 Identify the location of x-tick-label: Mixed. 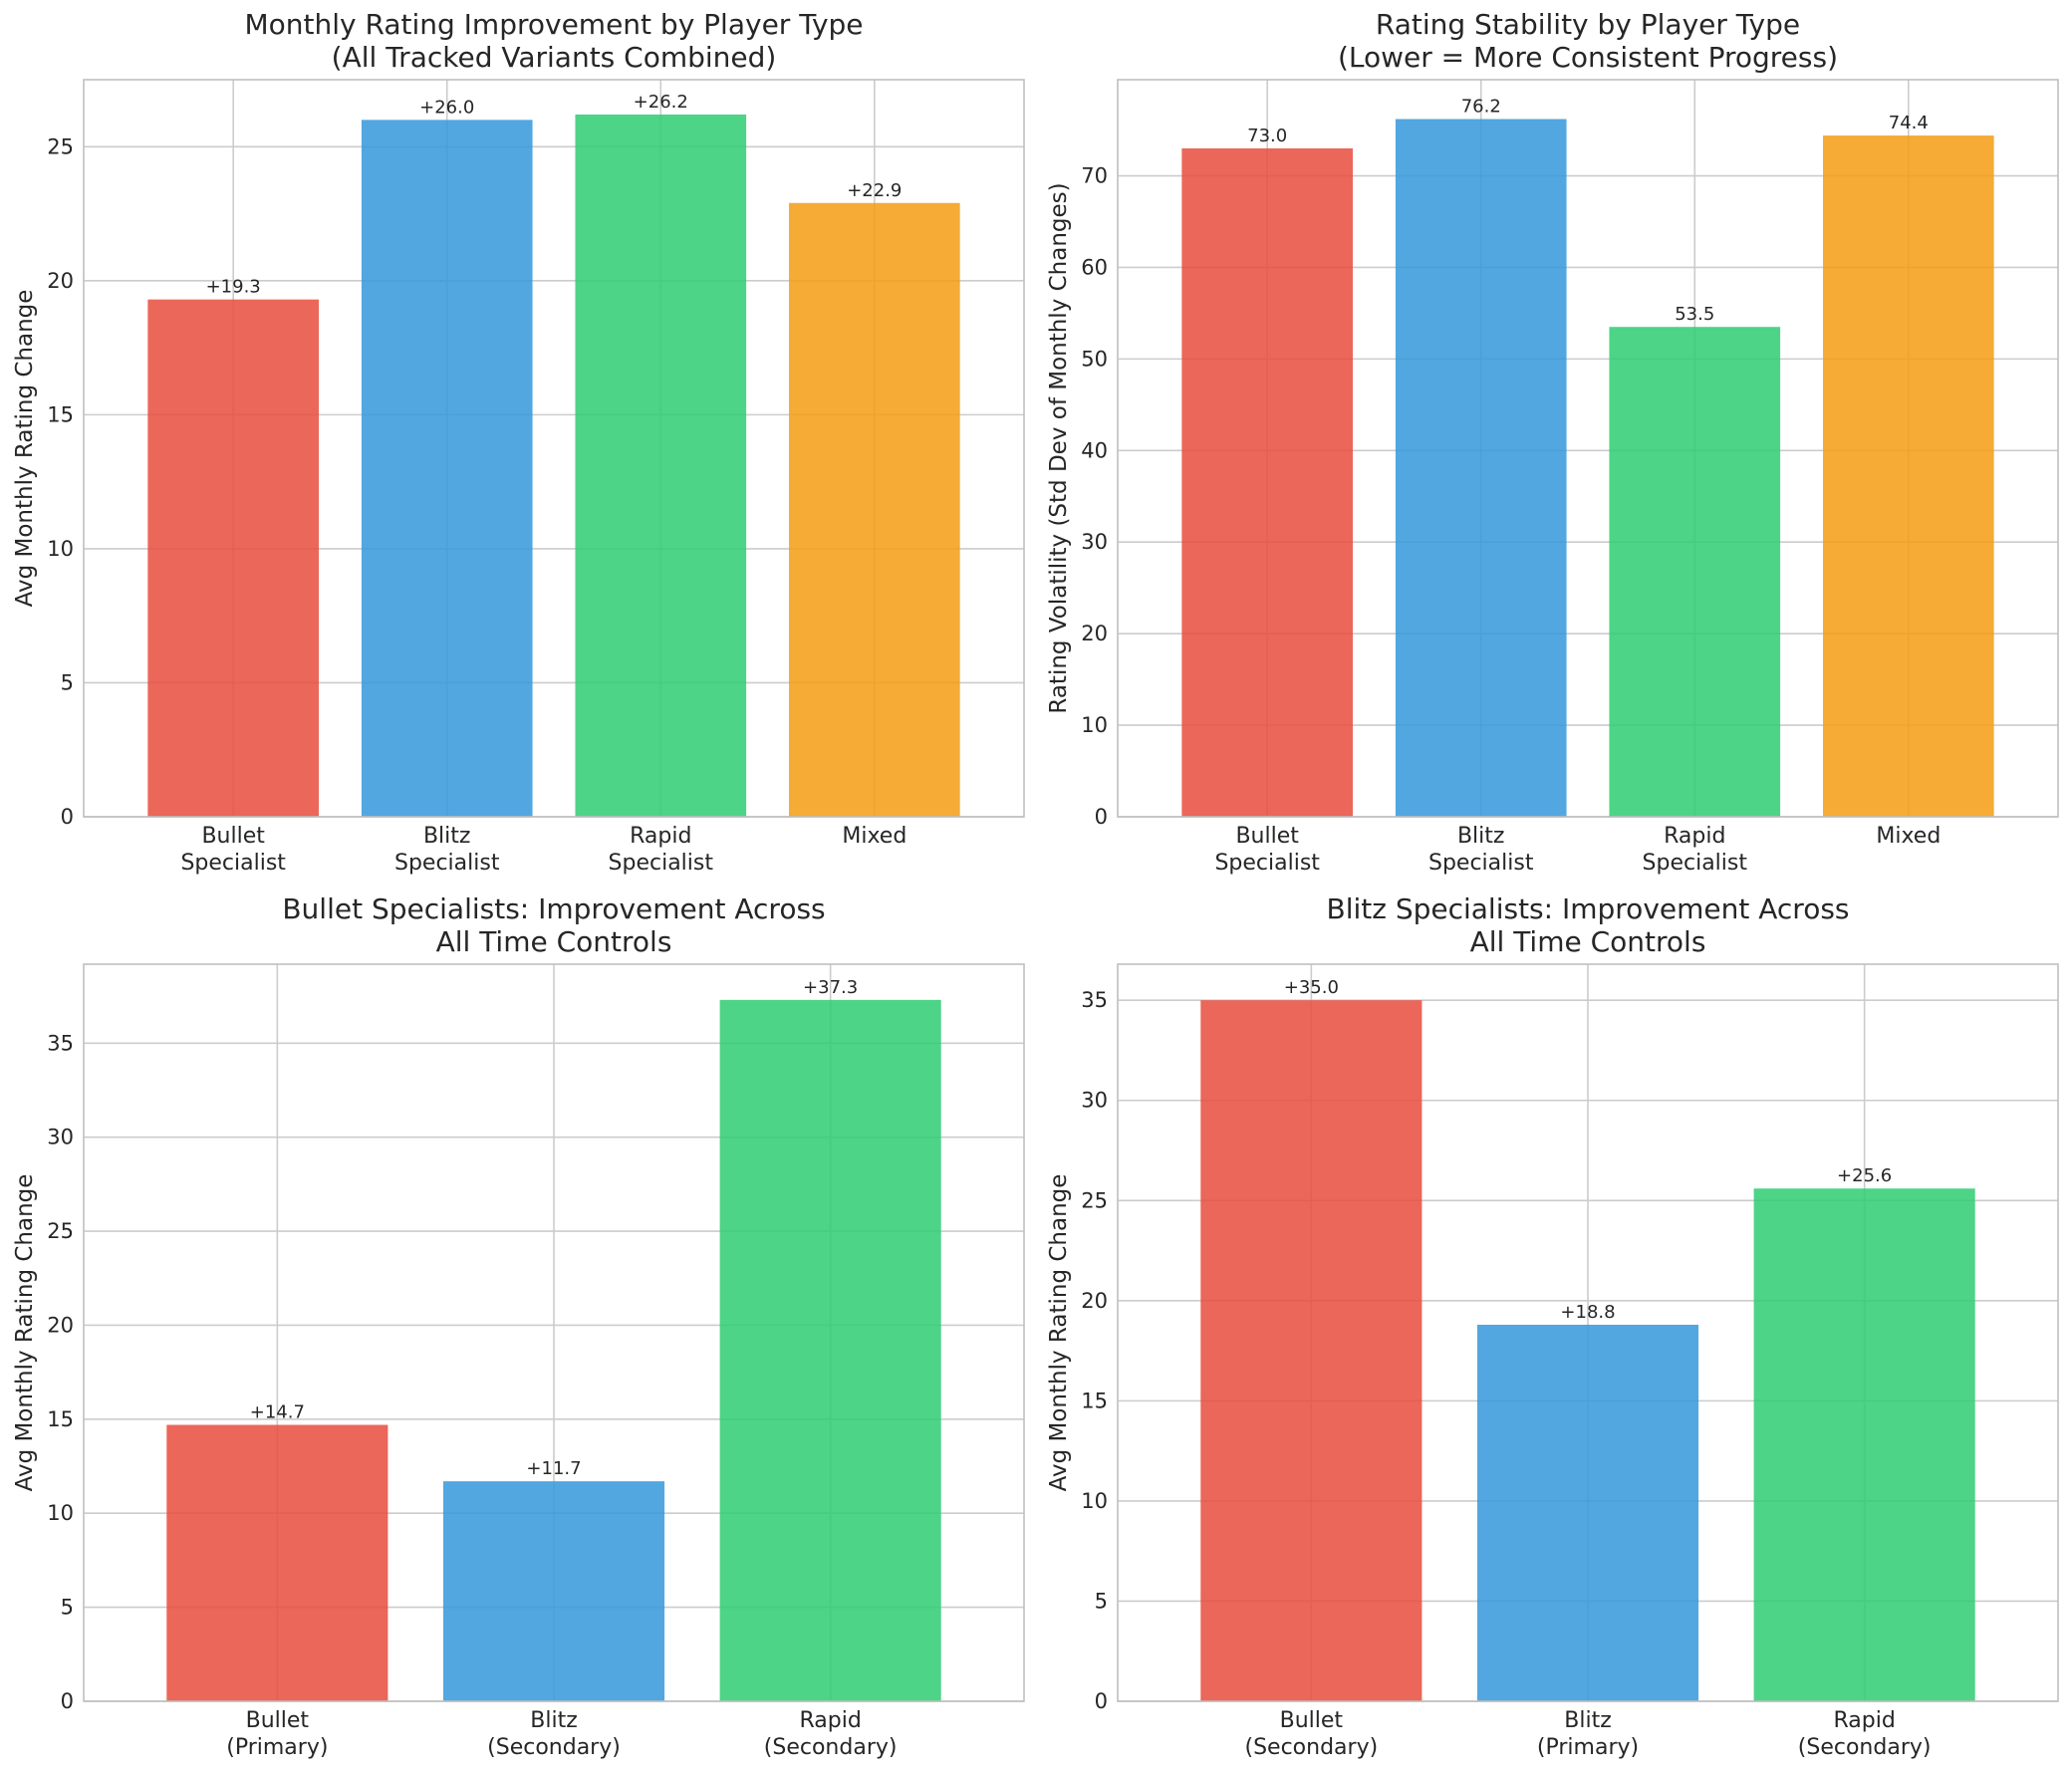
(874, 836).